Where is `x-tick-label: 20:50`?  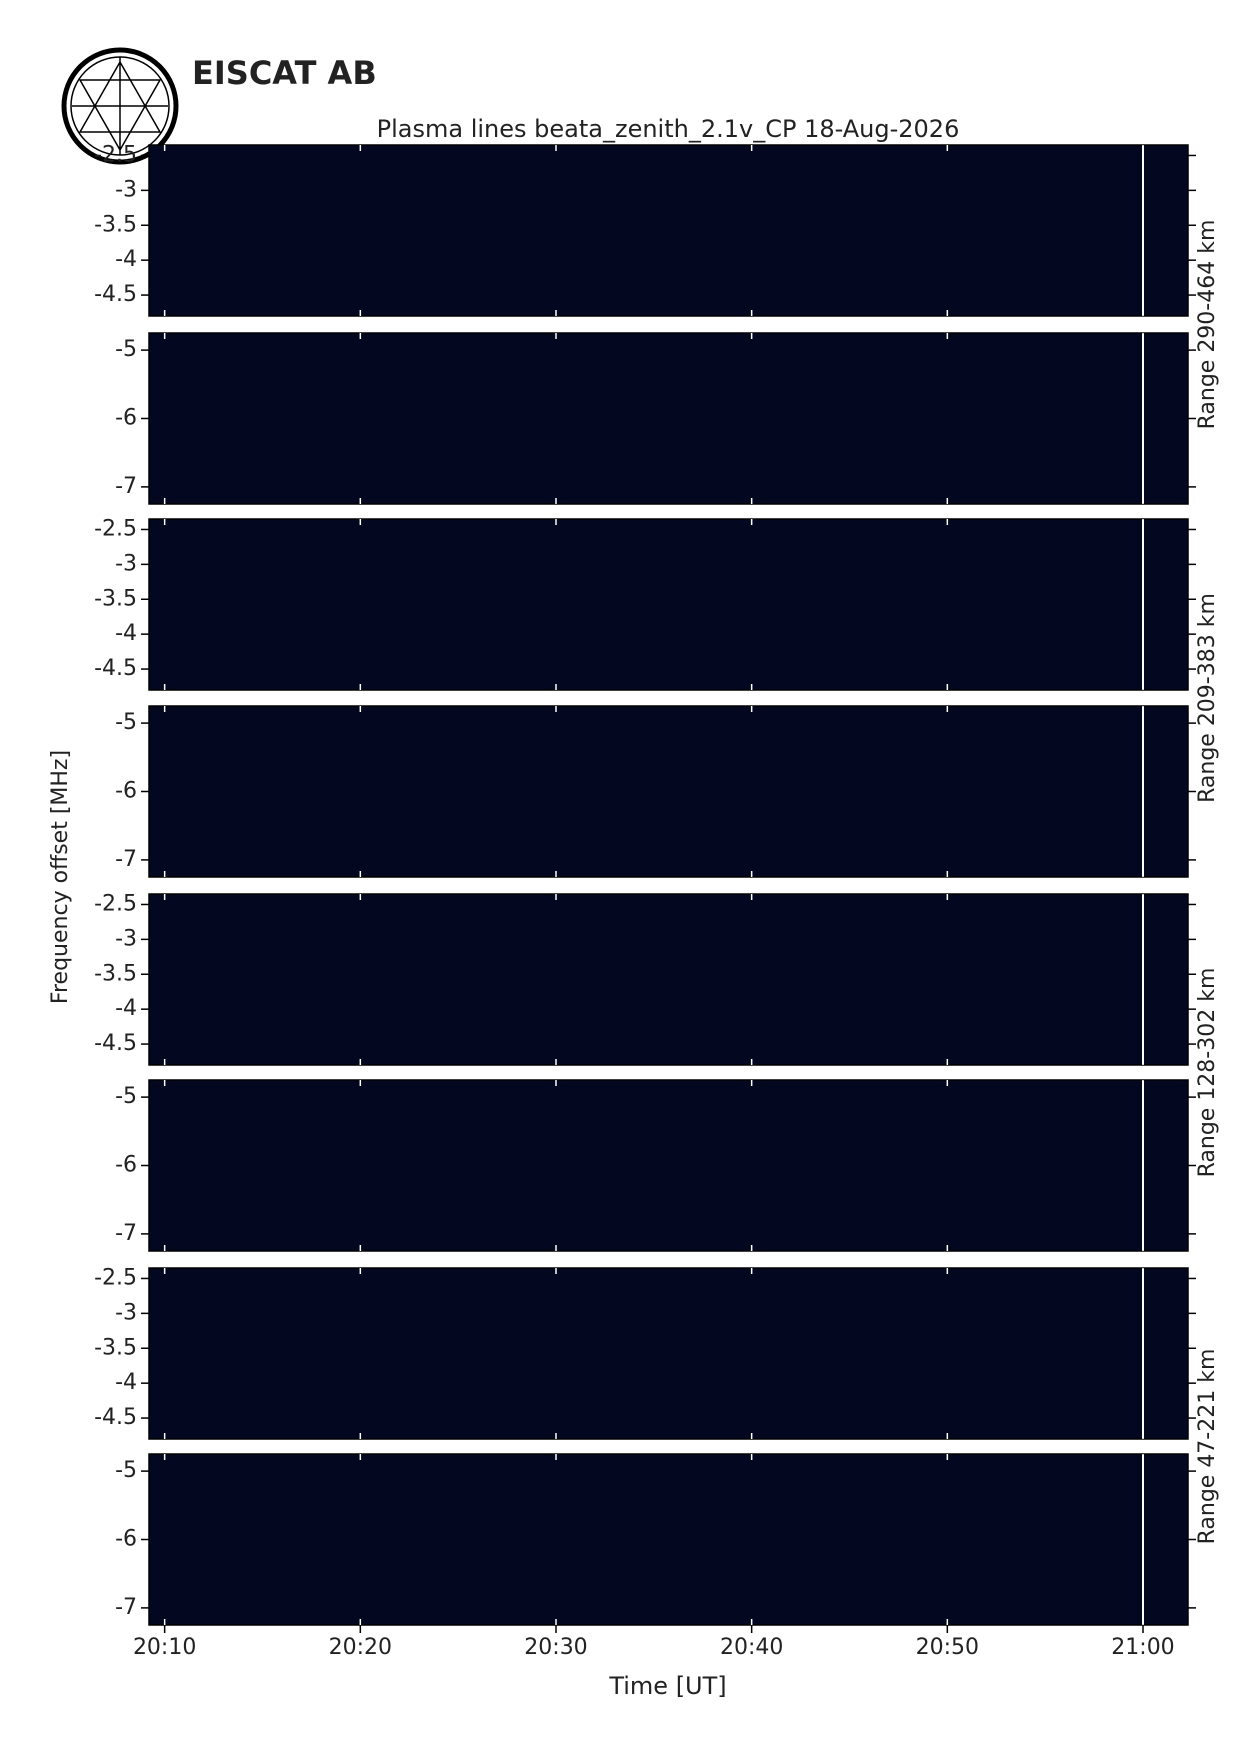 x-tick-label: 20:50 is located at coordinates (947, 1647).